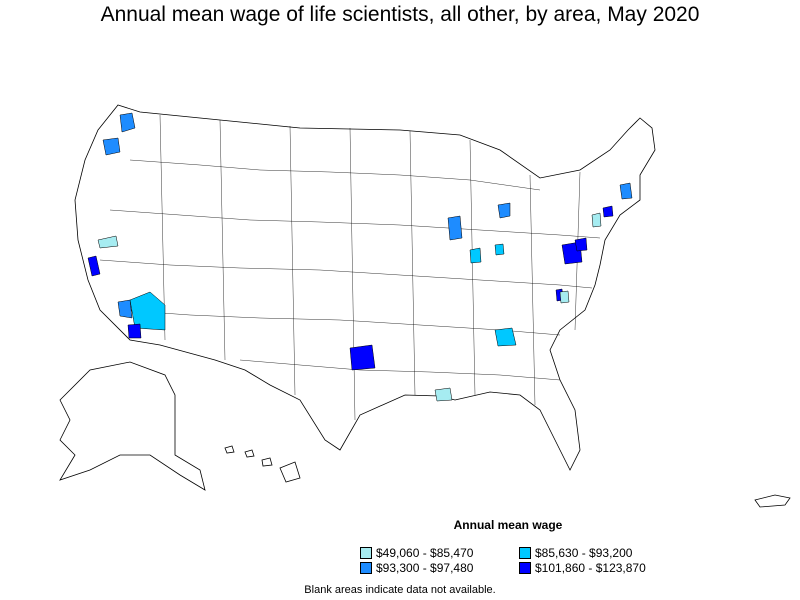  Describe the element at coordinates (108, 242) in the screenshot. I see `area-sacramento` at that location.